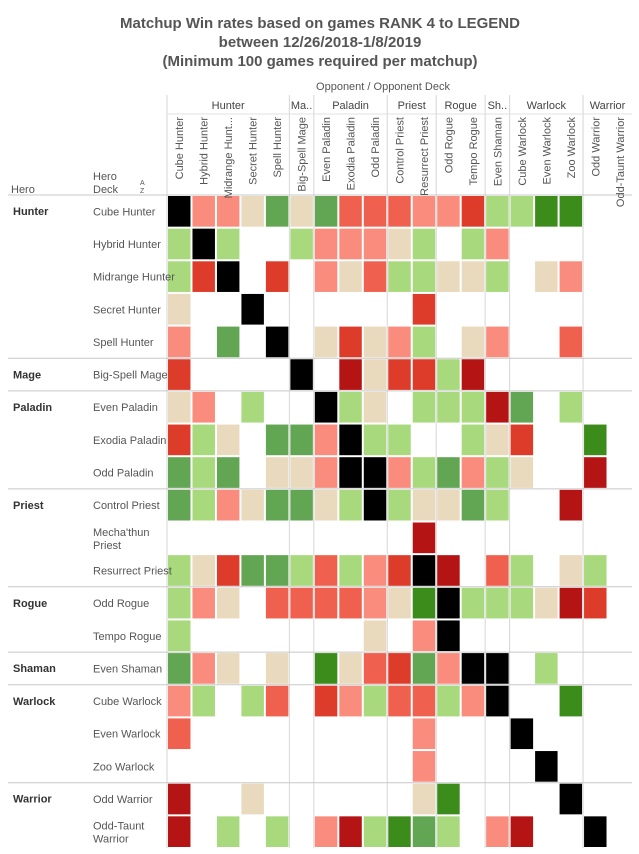 This screenshot has width=639, height=854. Describe the element at coordinates (126, 506) in the screenshot. I see `row-deck-label: Control Priest` at that location.